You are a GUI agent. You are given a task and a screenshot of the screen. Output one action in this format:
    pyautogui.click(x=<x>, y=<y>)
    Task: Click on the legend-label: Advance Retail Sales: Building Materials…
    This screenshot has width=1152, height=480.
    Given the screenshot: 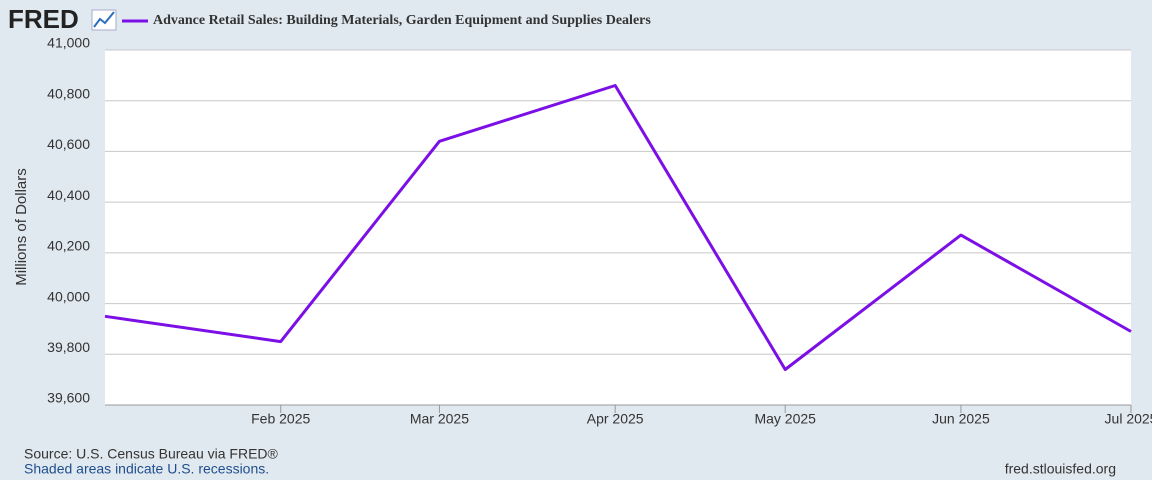 What is the action you would take?
    pyautogui.click(x=402, y=20)
    